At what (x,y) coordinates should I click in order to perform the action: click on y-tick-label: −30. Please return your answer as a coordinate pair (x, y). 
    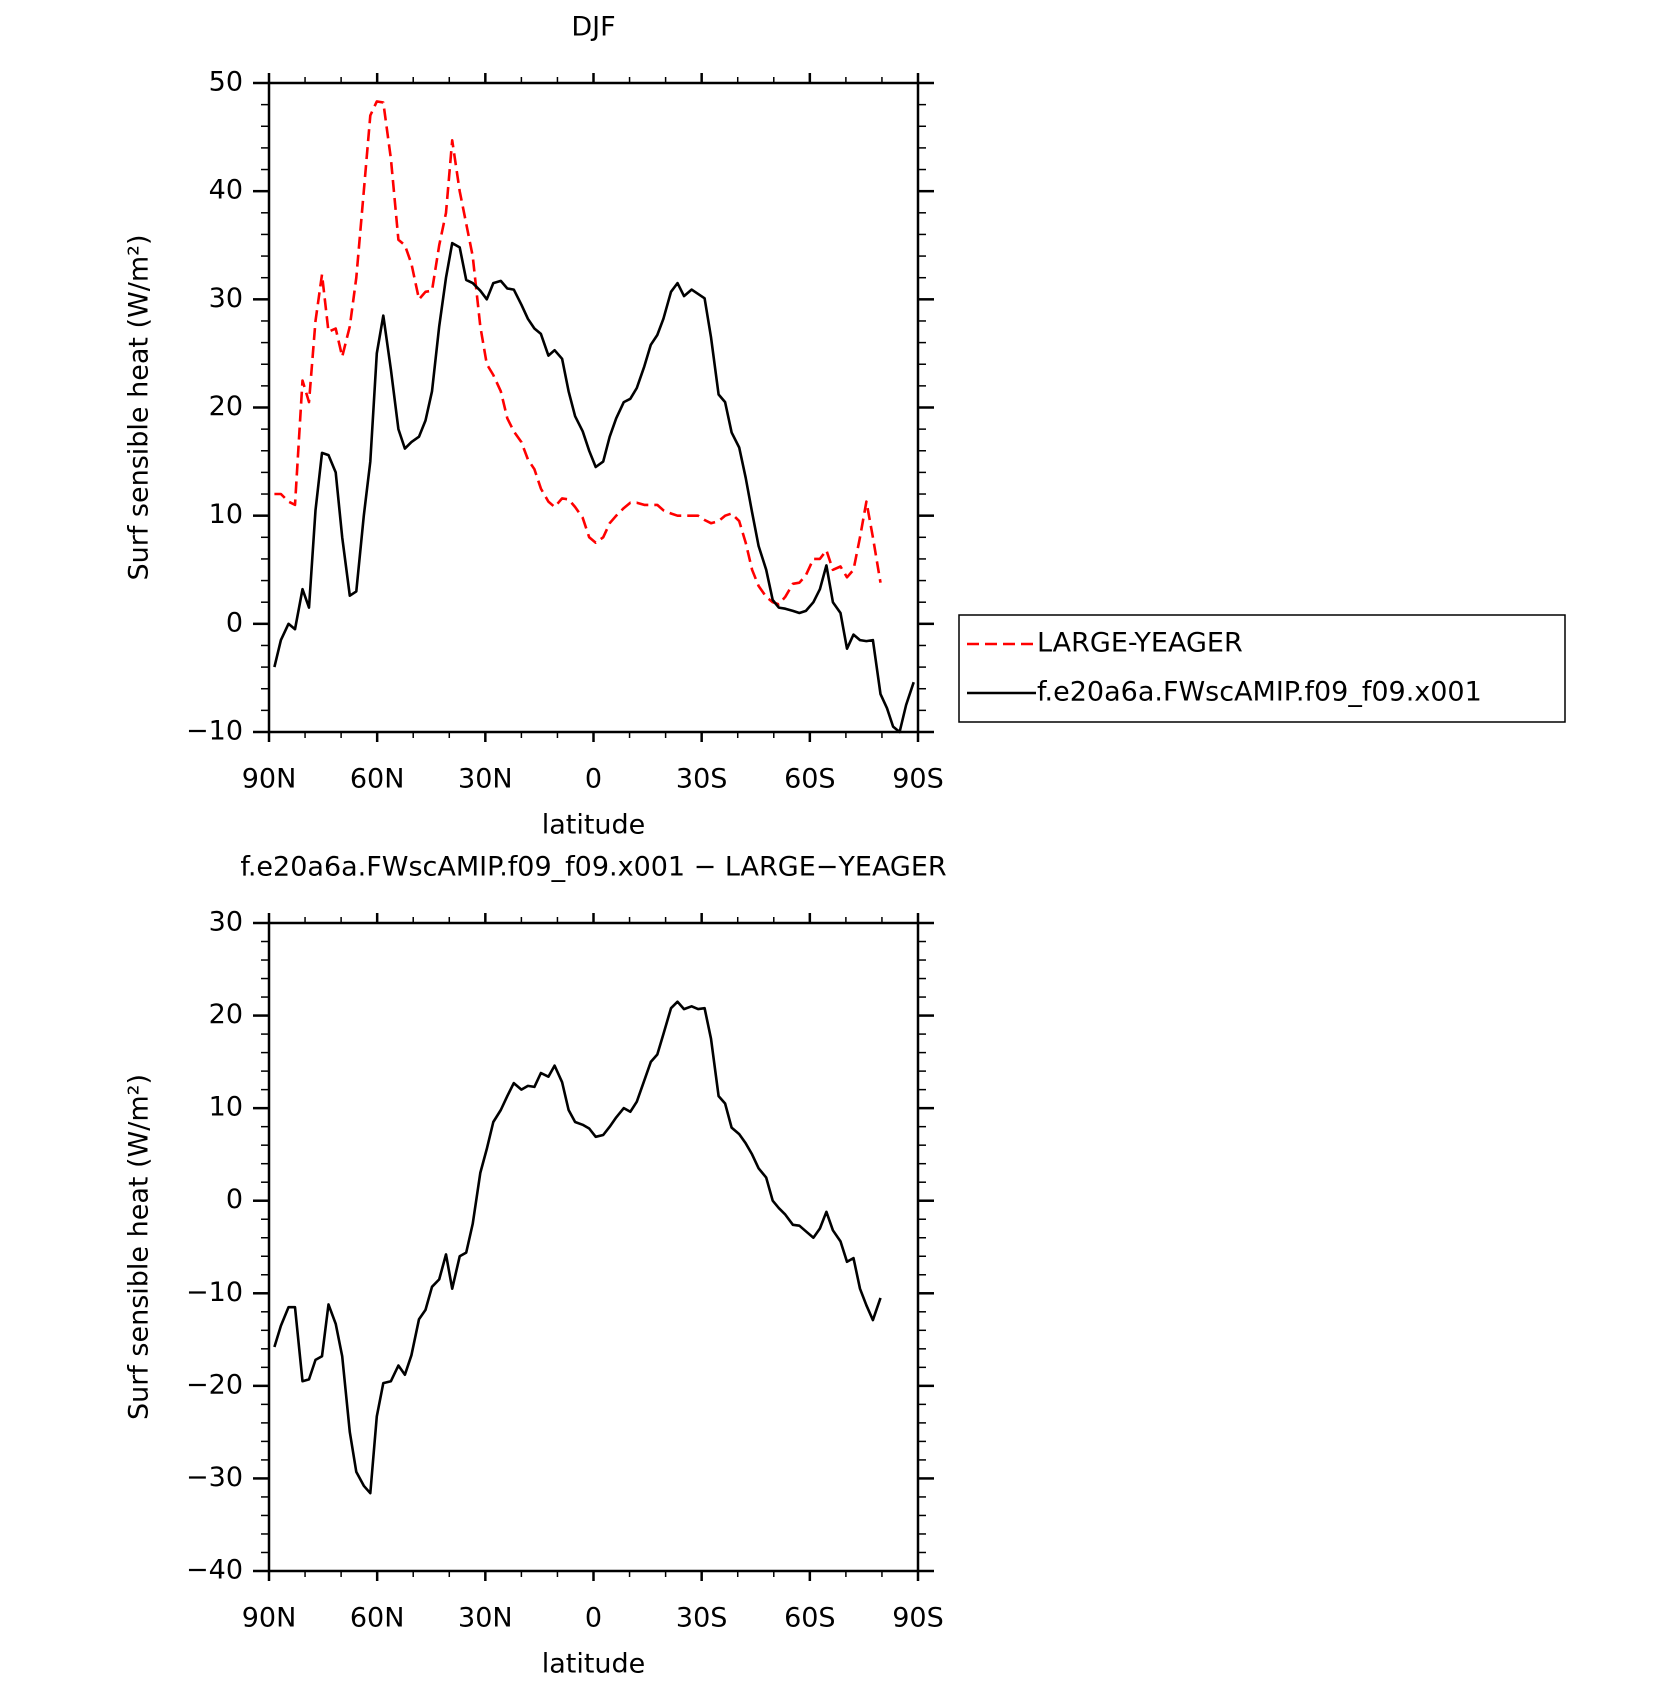
    Looking at the image, I should click on (214, 1477).